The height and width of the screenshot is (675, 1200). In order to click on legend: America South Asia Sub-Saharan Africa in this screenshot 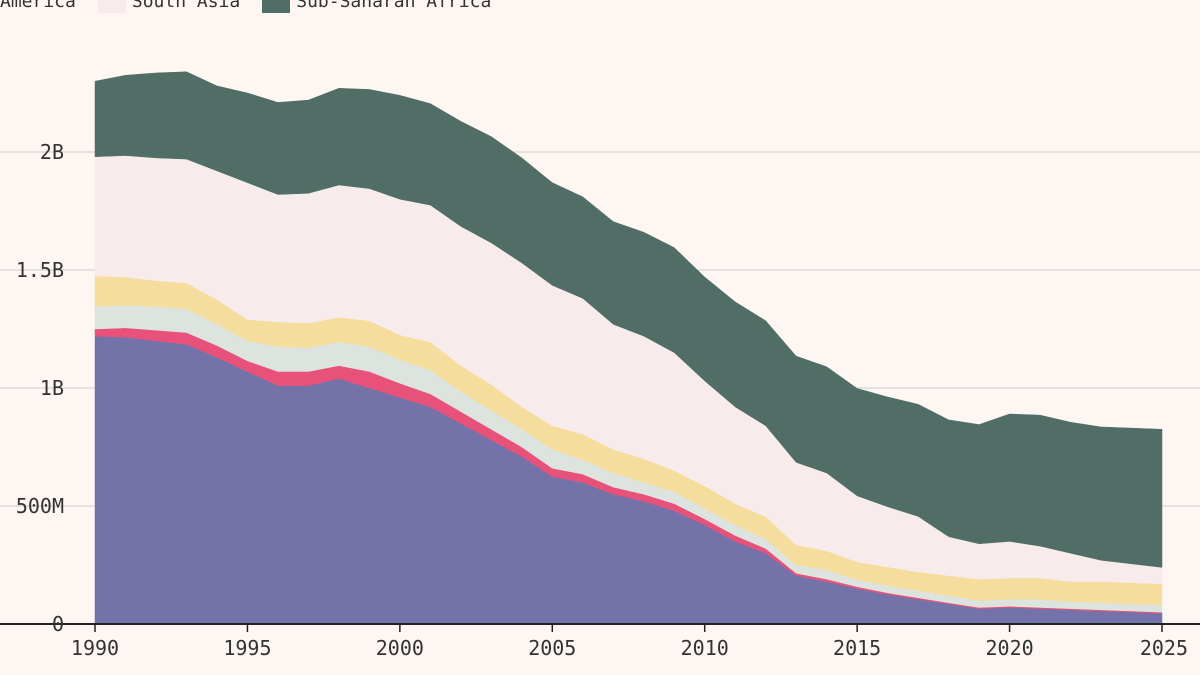, I will do `click(256, 7)`.